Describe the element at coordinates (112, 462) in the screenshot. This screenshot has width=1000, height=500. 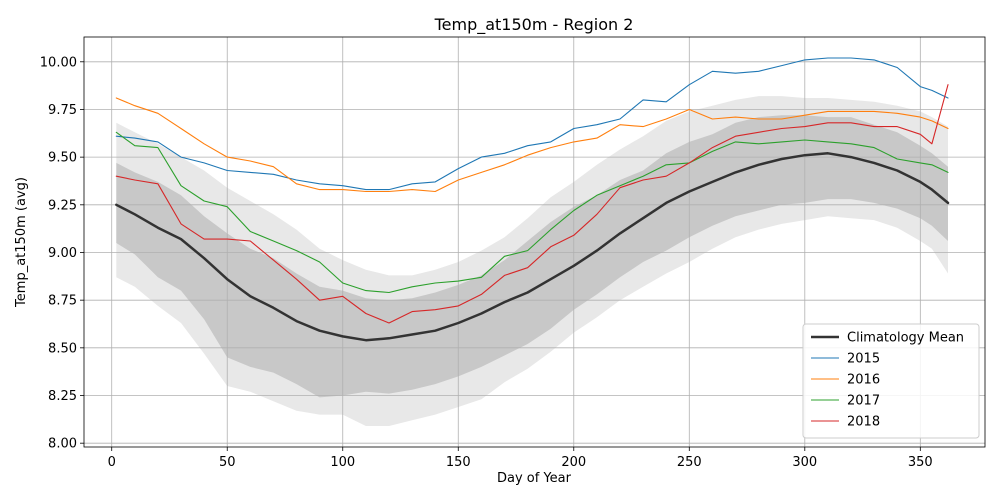
I see `x-tick-label: 0` at that location.